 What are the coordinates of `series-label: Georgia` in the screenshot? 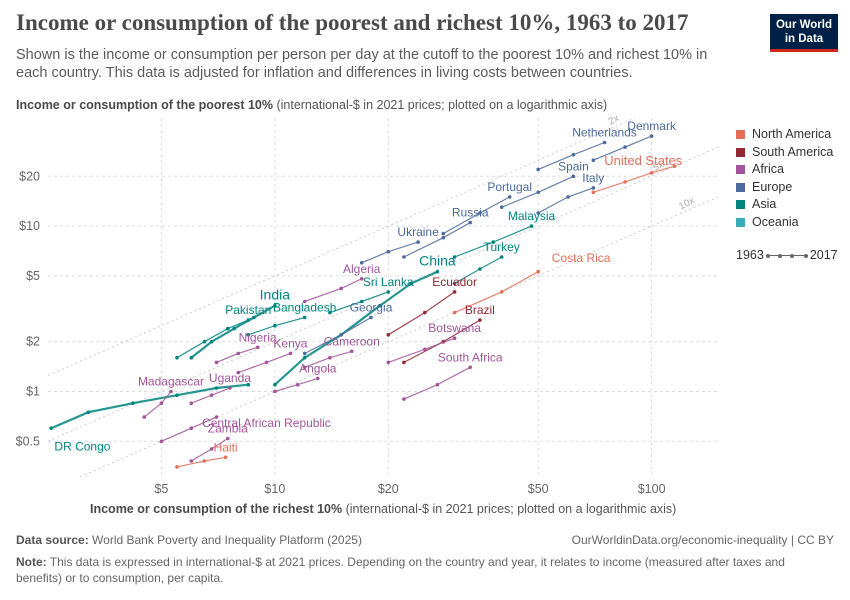 It's located at (371, 308).